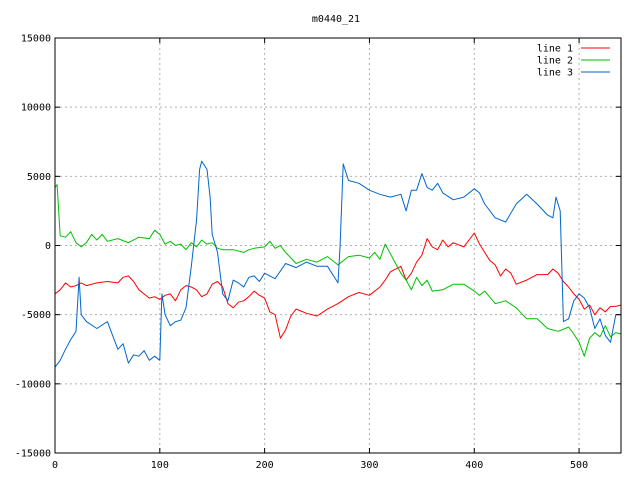  What do you see at coordinates (336, 19) in the screenshot?
I see `chart-title: m0440_21` at bounding box center [336, 19].